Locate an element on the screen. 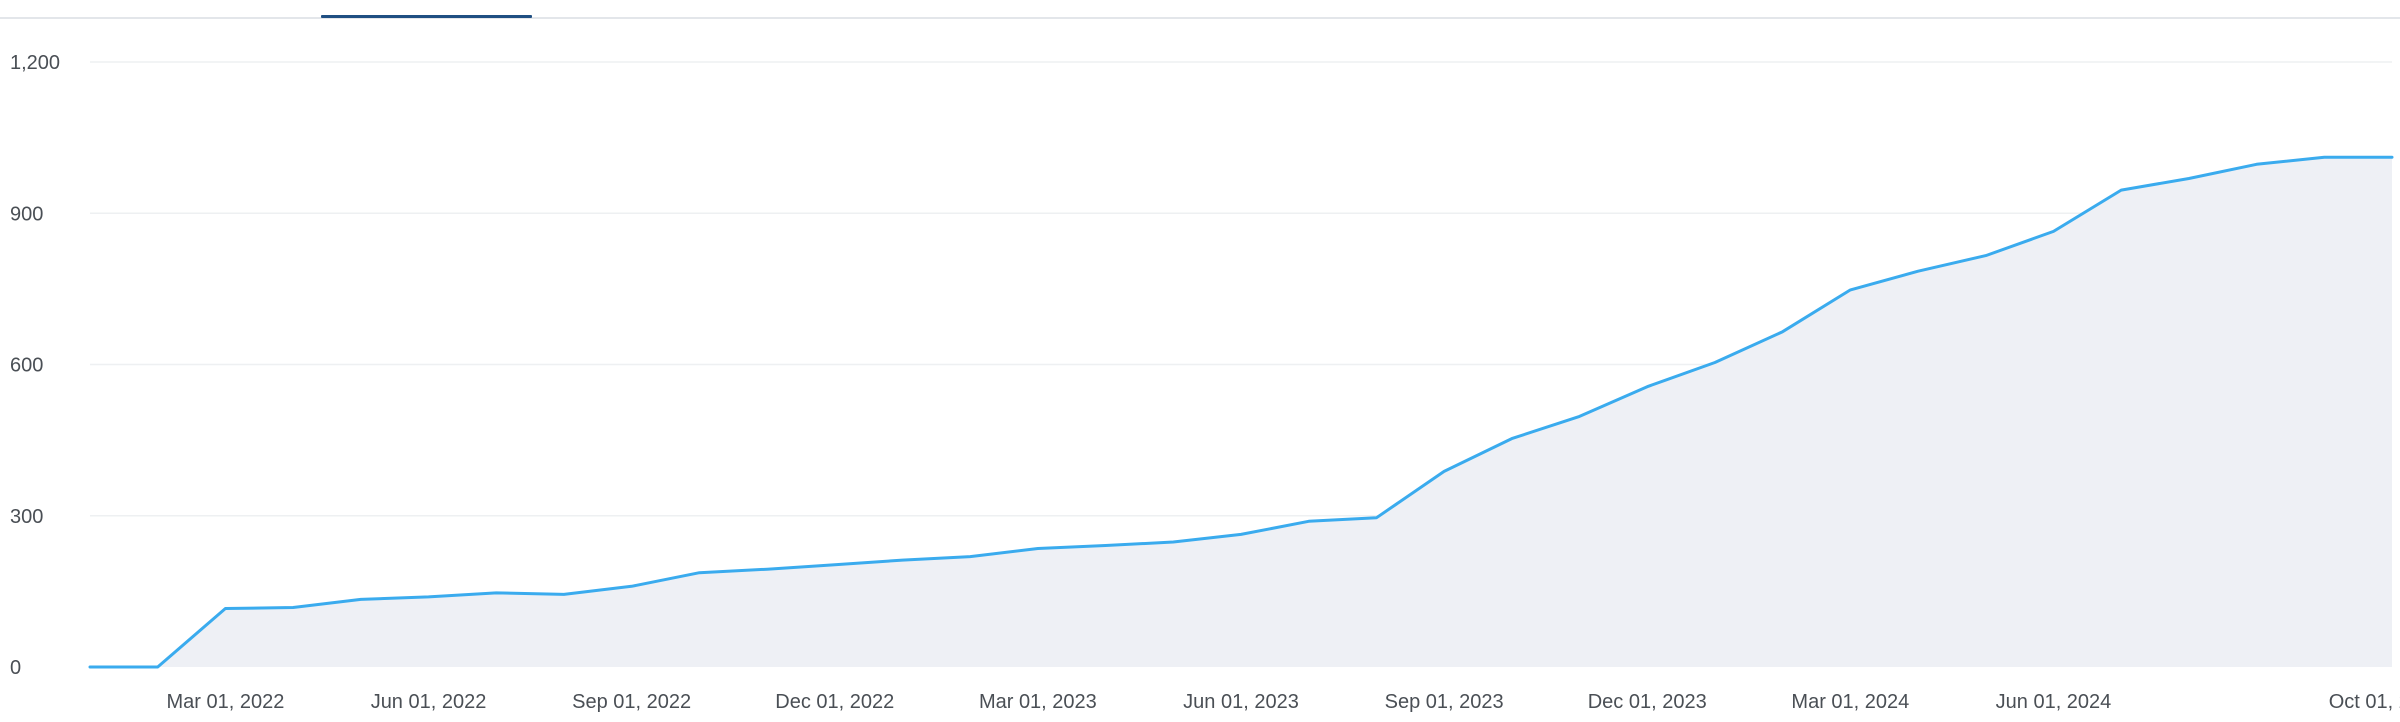  x-tick-label: Oct 01, 2024 is located at coordinates (2364, 702).